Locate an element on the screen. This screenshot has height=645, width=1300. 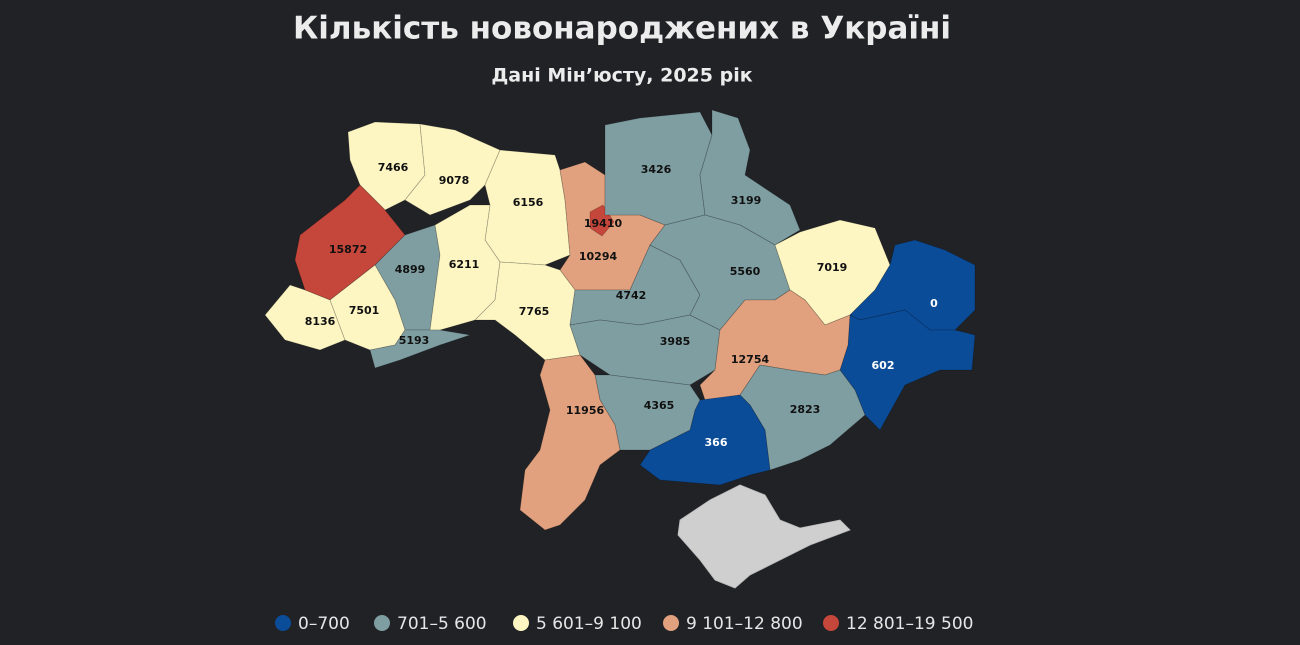
legend-label: 5 601–9 100 is located at coordinates (589, 624).